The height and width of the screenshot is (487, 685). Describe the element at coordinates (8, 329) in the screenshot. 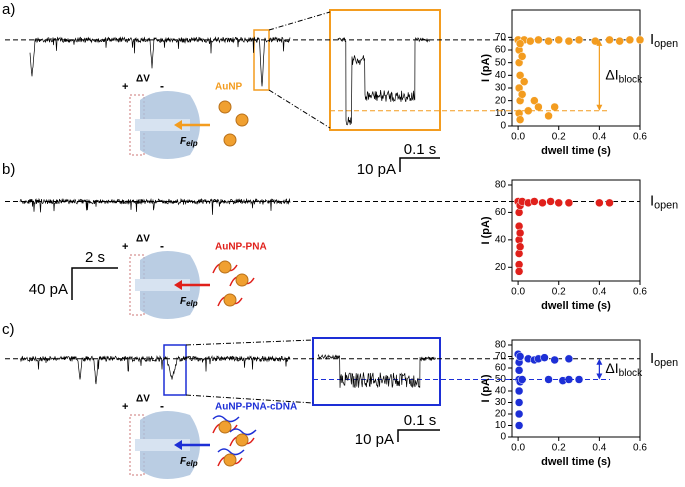

I see `panel-label: c)` at that location.